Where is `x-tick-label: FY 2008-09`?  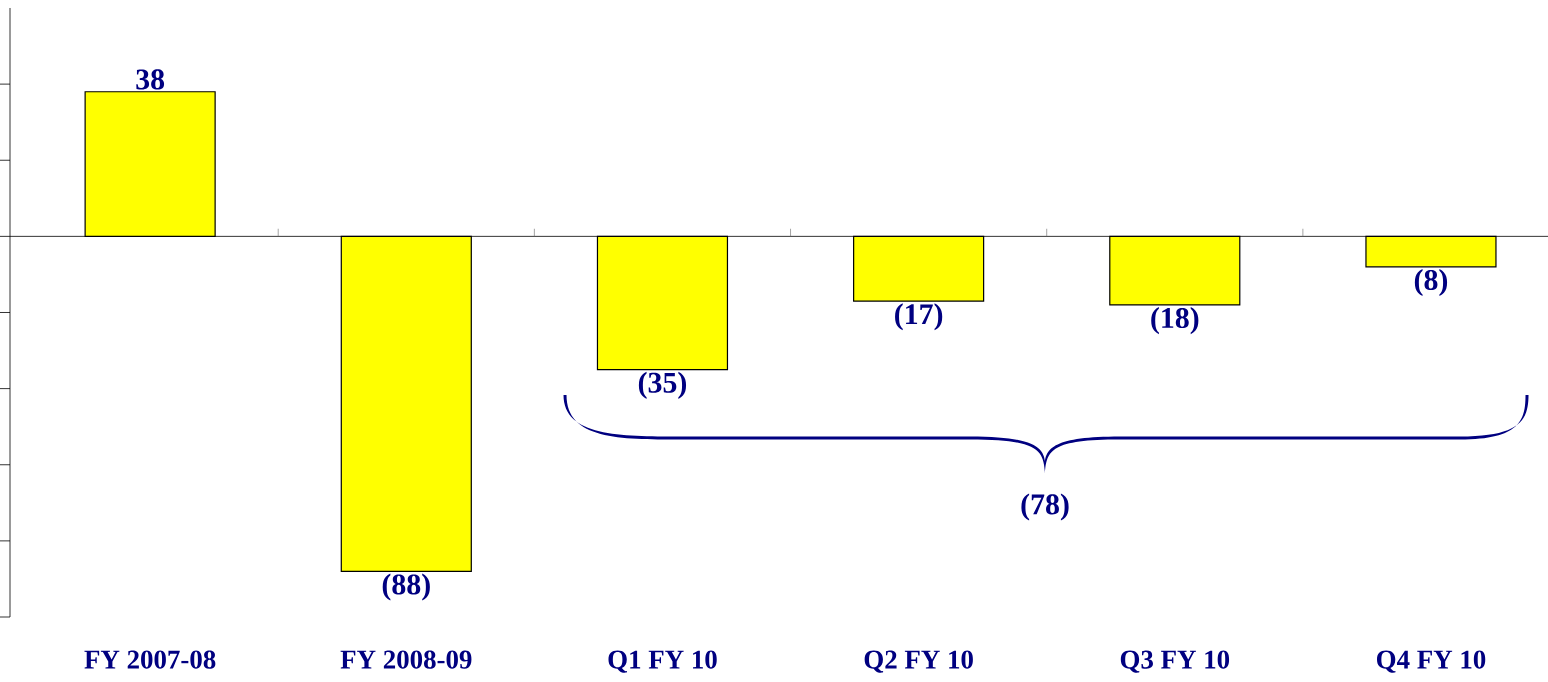 x-tick-label: FY 2008-09 is located at coordinates (406, 659).